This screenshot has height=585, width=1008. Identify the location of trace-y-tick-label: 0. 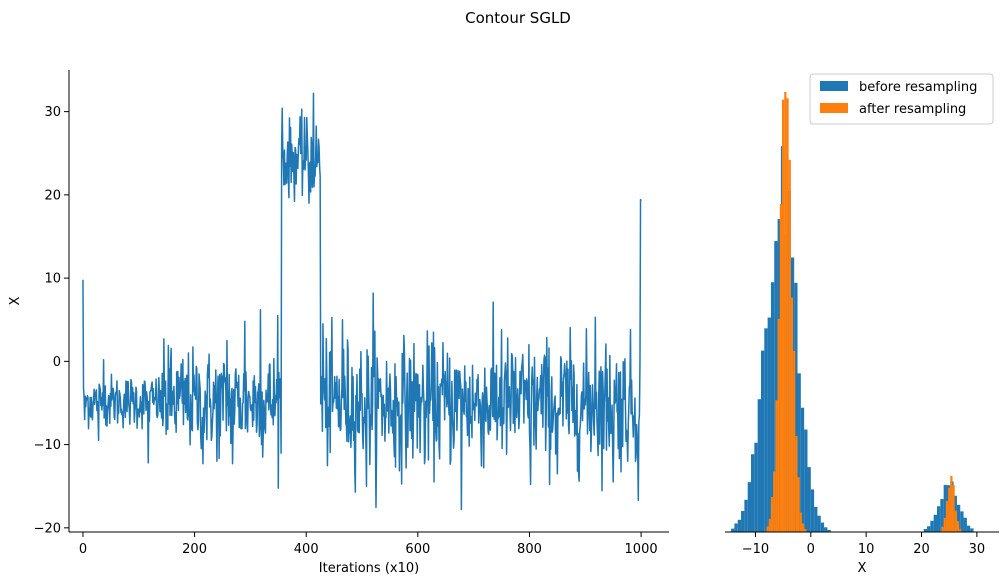
(57, 362).